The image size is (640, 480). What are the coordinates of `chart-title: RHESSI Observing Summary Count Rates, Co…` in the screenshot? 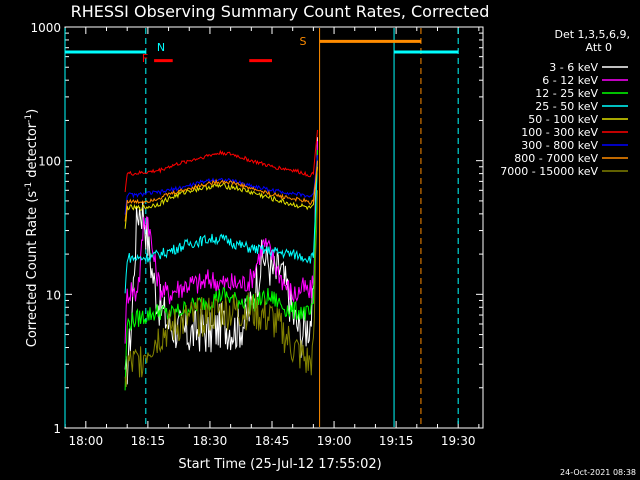 It's located at (280, 11).